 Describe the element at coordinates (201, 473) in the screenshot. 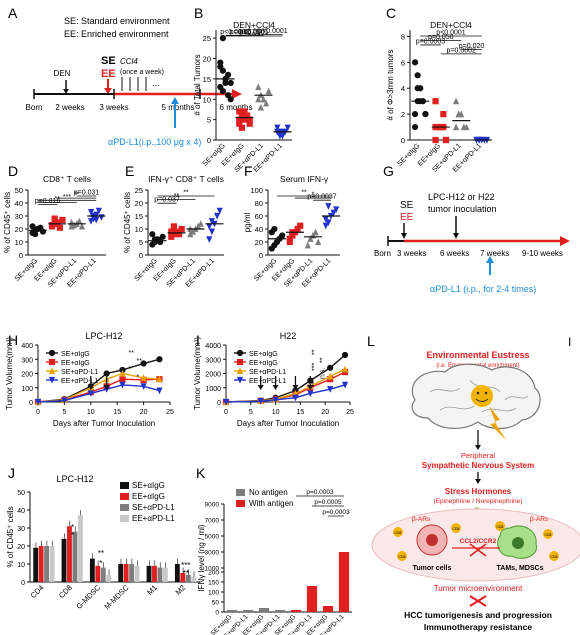

I see `panel-letter: K` at that location.